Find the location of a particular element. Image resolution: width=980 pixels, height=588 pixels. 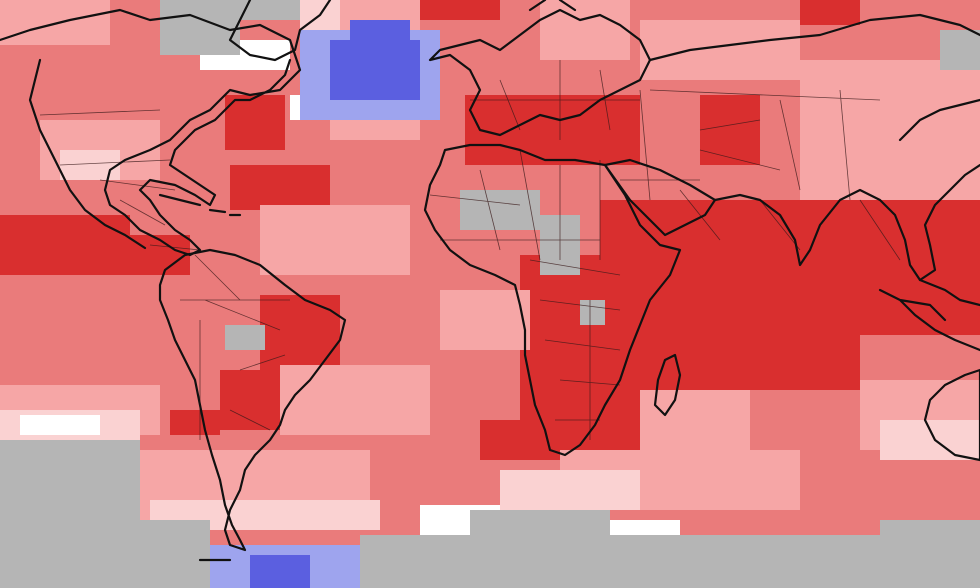

africa-coastline is located at coordinates (552, 300).